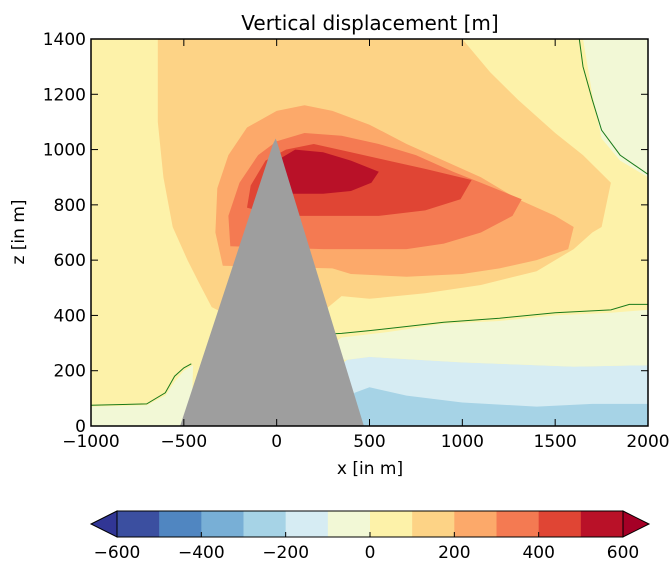  I want to click on colorbar-swatch--200--100, so click(307, 524).